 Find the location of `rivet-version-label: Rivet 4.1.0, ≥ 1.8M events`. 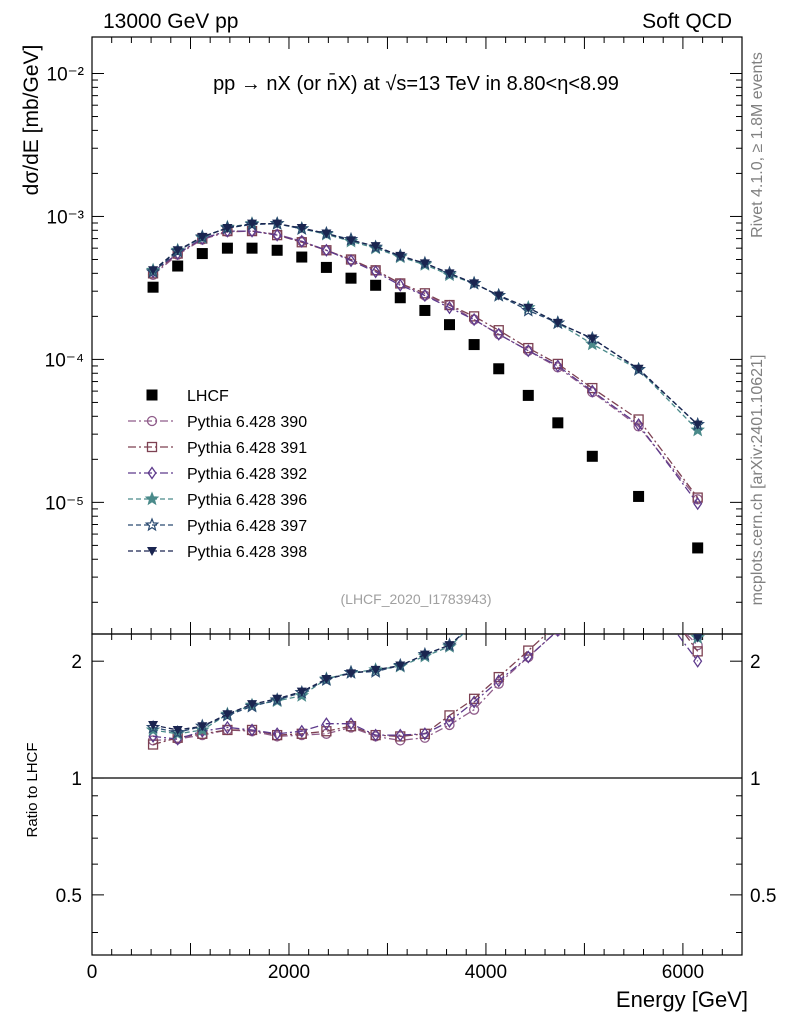

rivet-version-label: Rivet 4.1.0, ≥ 1.8M events is located at coordinates (757, 145).